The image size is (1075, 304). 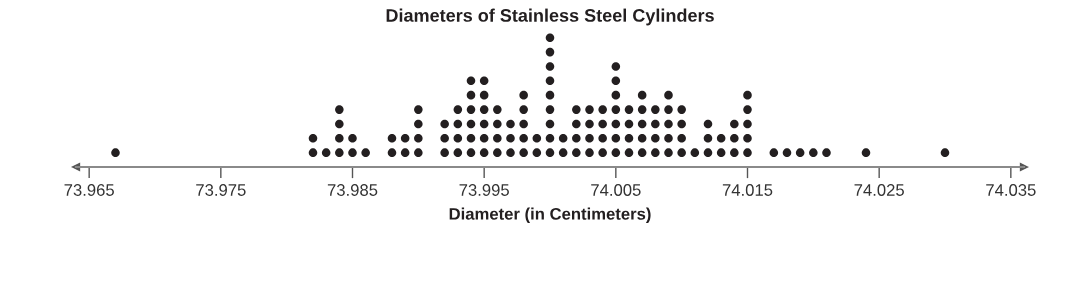 I want to click on x-tick-label: 74.025, so click(x=879, y=190).